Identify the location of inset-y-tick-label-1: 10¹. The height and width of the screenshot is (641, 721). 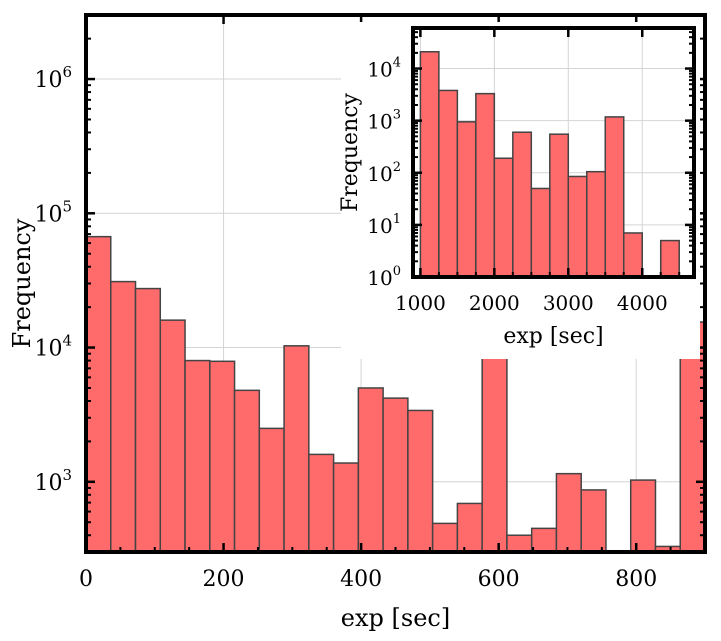
(384, 225).